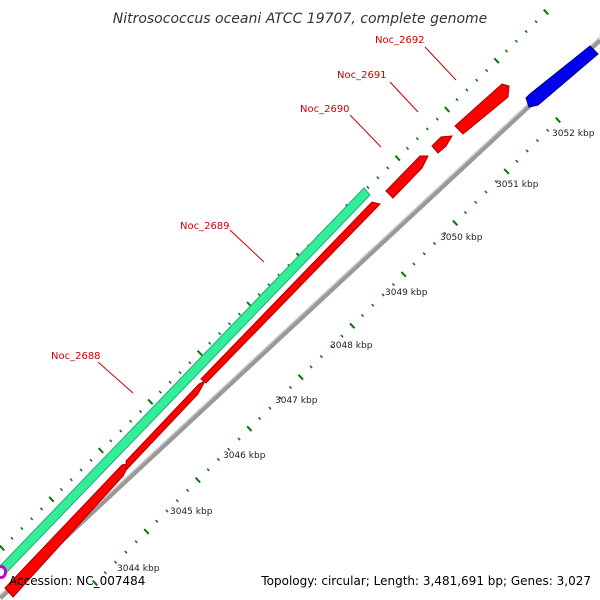  What do you see at coordinates (296, 401) in the screenshot?
I see `scale-label: 3047 kbp` at bounding box center [296, 401].